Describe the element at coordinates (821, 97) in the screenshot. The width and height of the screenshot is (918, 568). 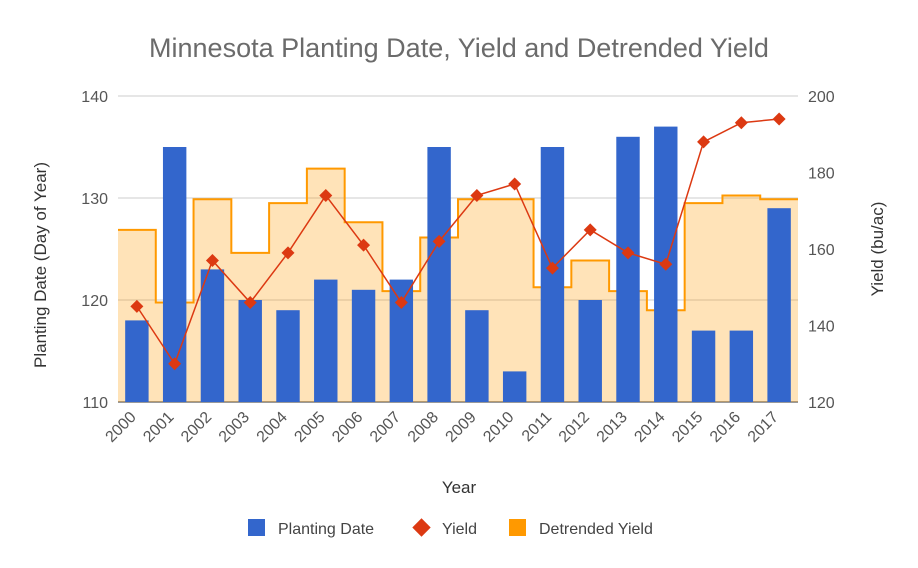
I see `right-tick-label: 200` at that location.